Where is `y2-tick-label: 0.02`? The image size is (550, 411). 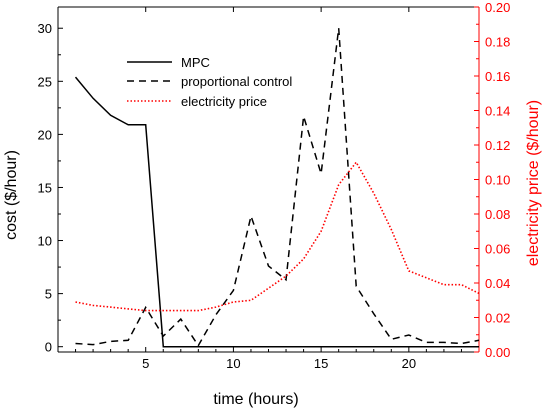
y2-tick-label: 0.02 is located at coordinates (497, 318).